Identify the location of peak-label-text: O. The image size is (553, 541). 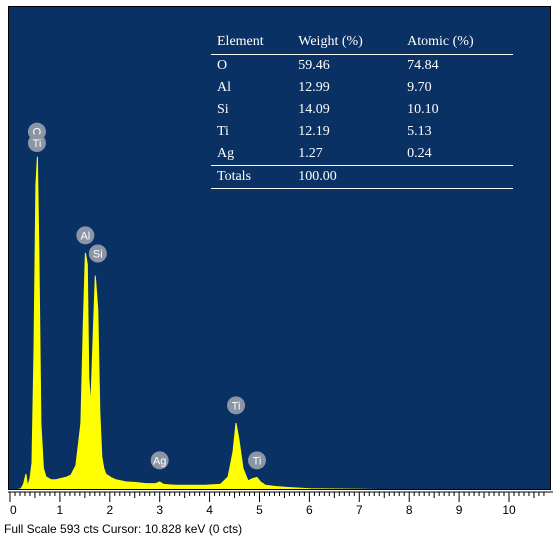
(37, 133).